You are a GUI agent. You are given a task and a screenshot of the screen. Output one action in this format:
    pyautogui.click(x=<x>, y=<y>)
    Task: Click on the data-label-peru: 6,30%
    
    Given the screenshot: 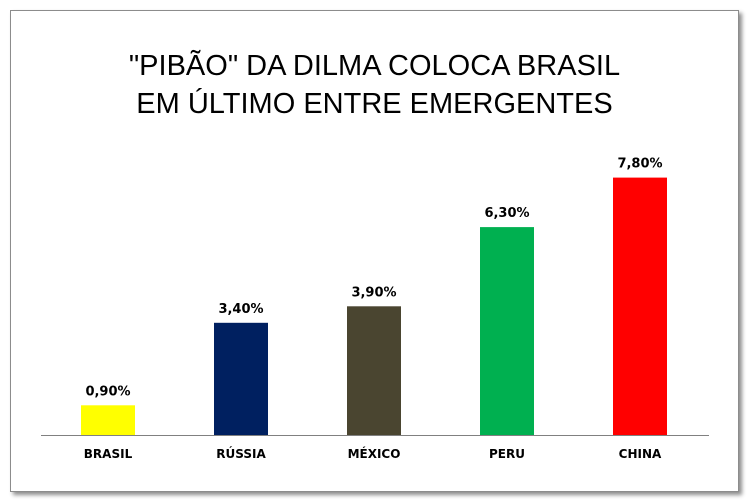 What is the action you would take?
    pyautogui.click(x=506, y=213)
    